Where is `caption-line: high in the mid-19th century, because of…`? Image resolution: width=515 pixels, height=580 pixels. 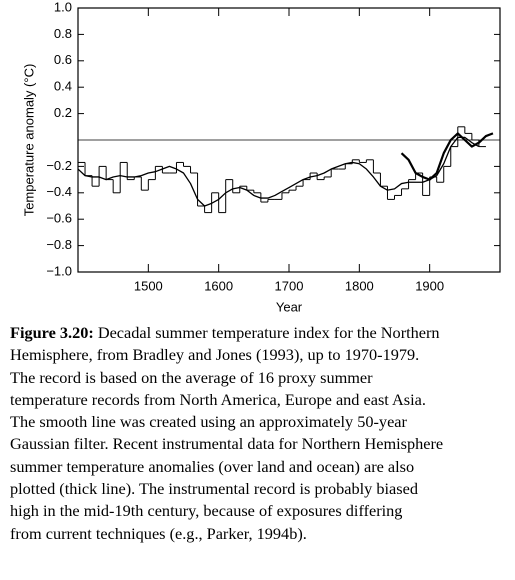 caption-line: high in the mid-19th century, because of… is located at coordinates (260, 511).